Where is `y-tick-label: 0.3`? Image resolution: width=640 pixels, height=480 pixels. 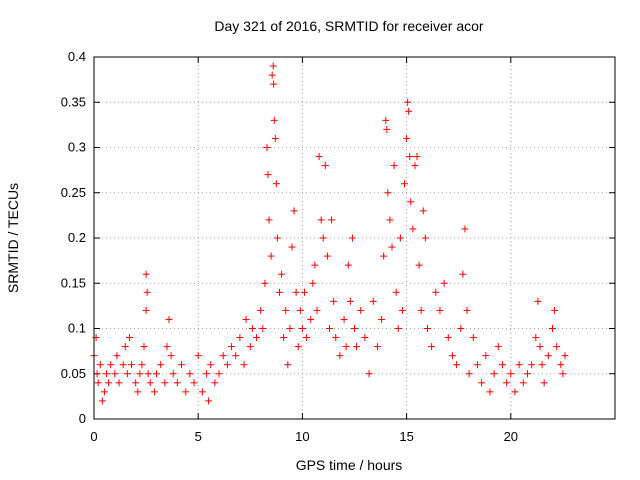
y-tick-label: 0.3 is located at coordinates (77, 147).